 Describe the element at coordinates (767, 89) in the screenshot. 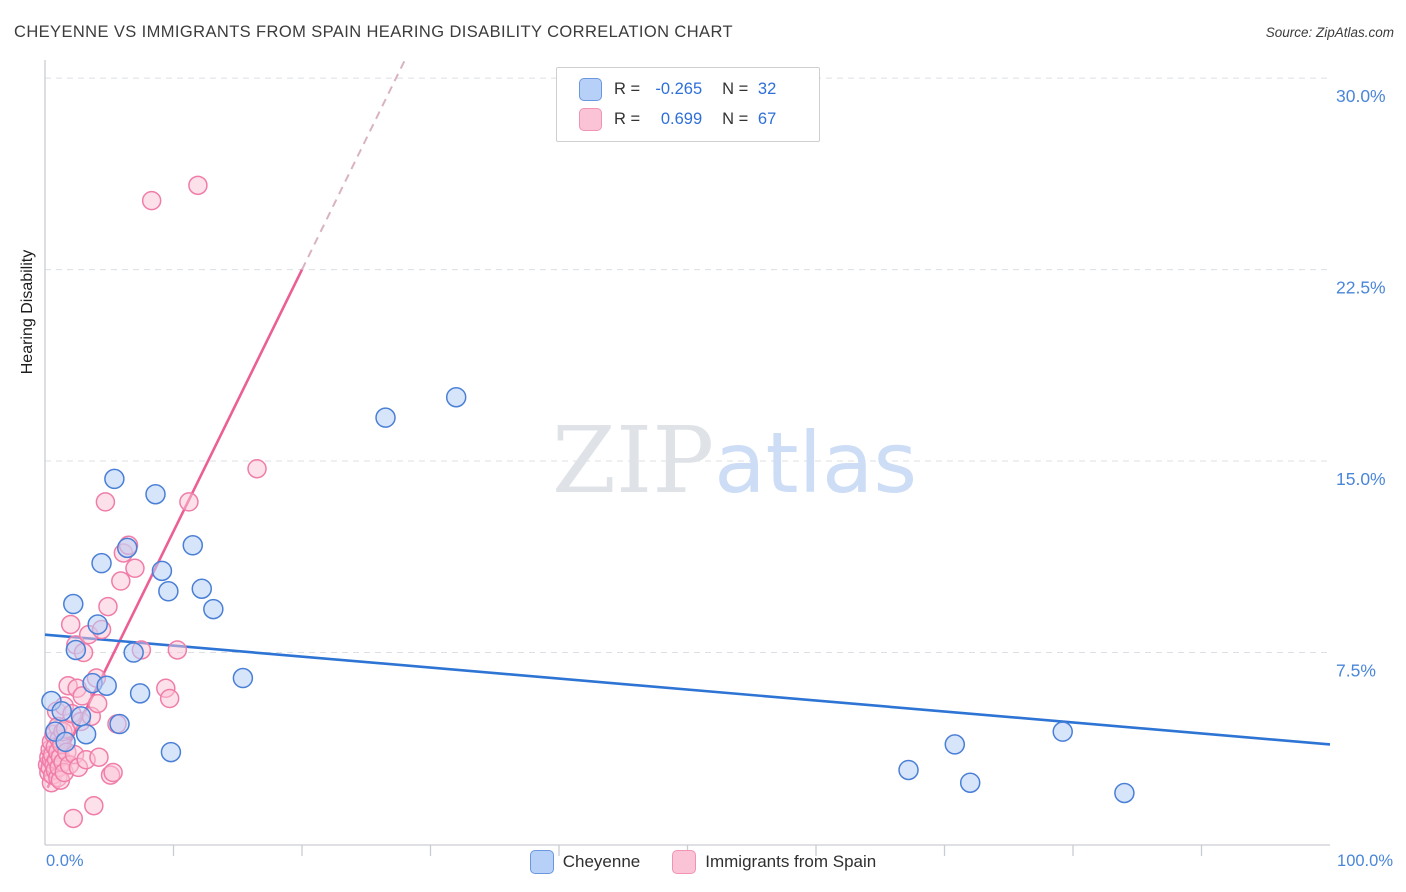

I see `cheyenne-n-value: 32` at that location.